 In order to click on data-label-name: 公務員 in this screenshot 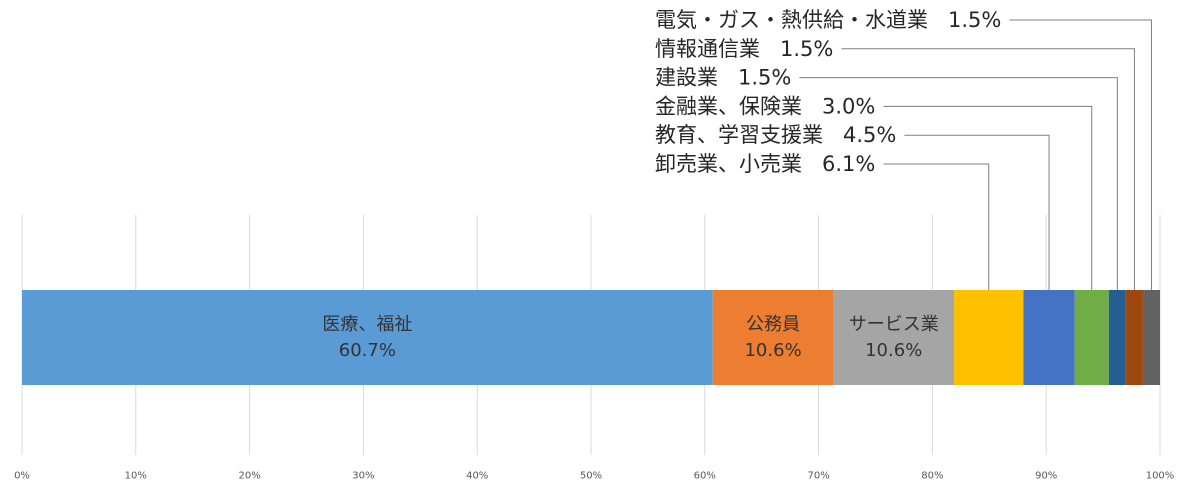, I will do `click(773, 324)`.